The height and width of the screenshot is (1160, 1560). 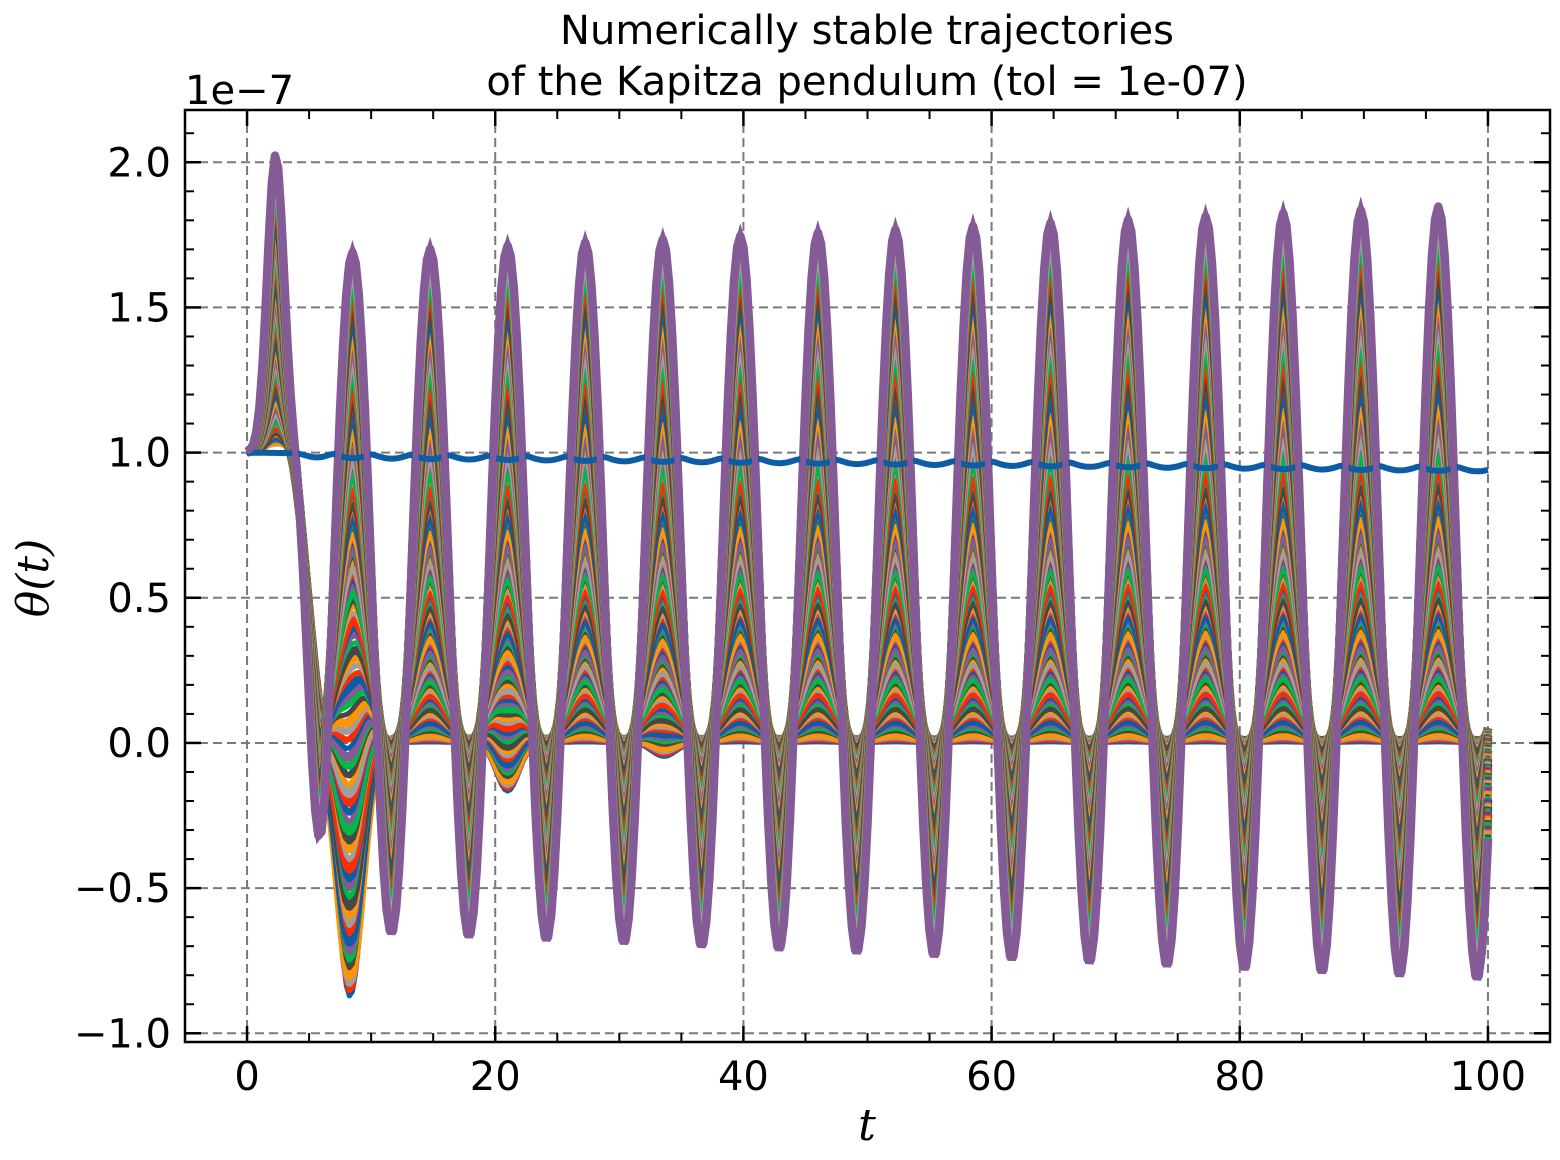 I want to click on y-axis-offset-label: 1e−7, so click(x=239, y=91).